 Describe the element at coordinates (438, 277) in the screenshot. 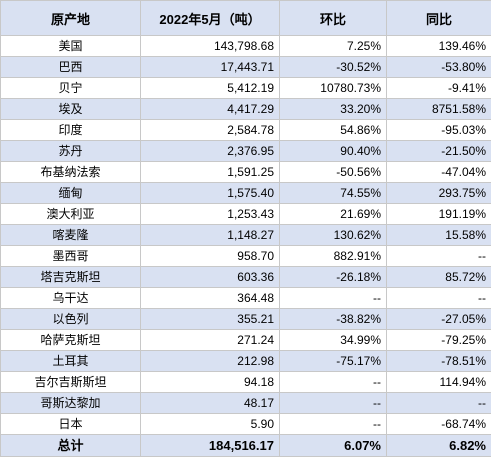

I see `yoy-cell: 85.72%` at that location.